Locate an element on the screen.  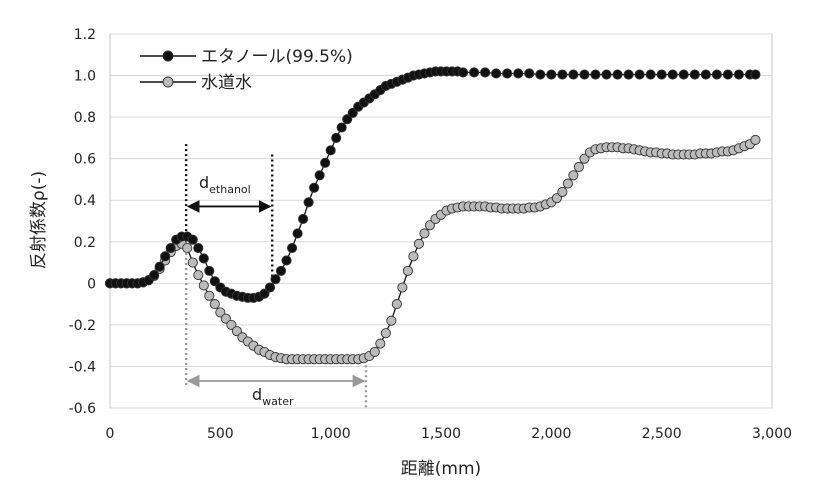
x-tick-labels: 0 500 1,000 1,500 2,000 2,500 3,000 is located at coordinates (449, 434).